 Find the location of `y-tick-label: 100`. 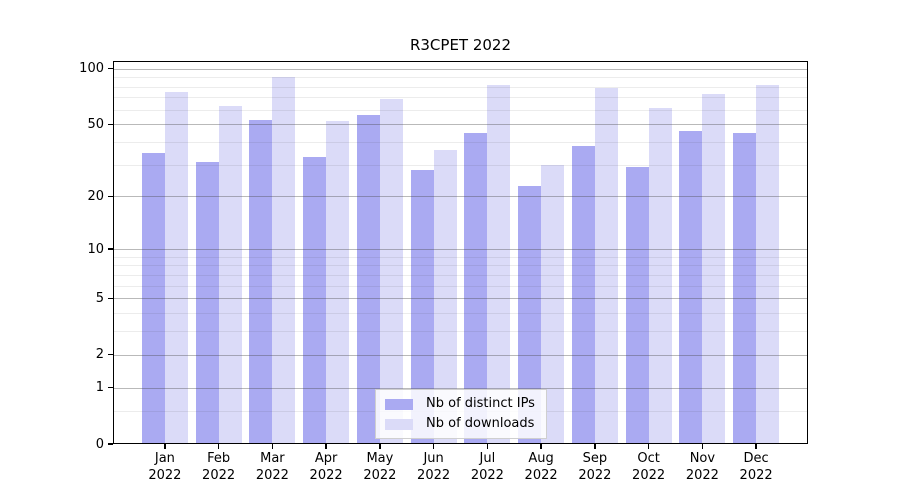

y-tick-label: 100 is located at coordinates (91, 69).